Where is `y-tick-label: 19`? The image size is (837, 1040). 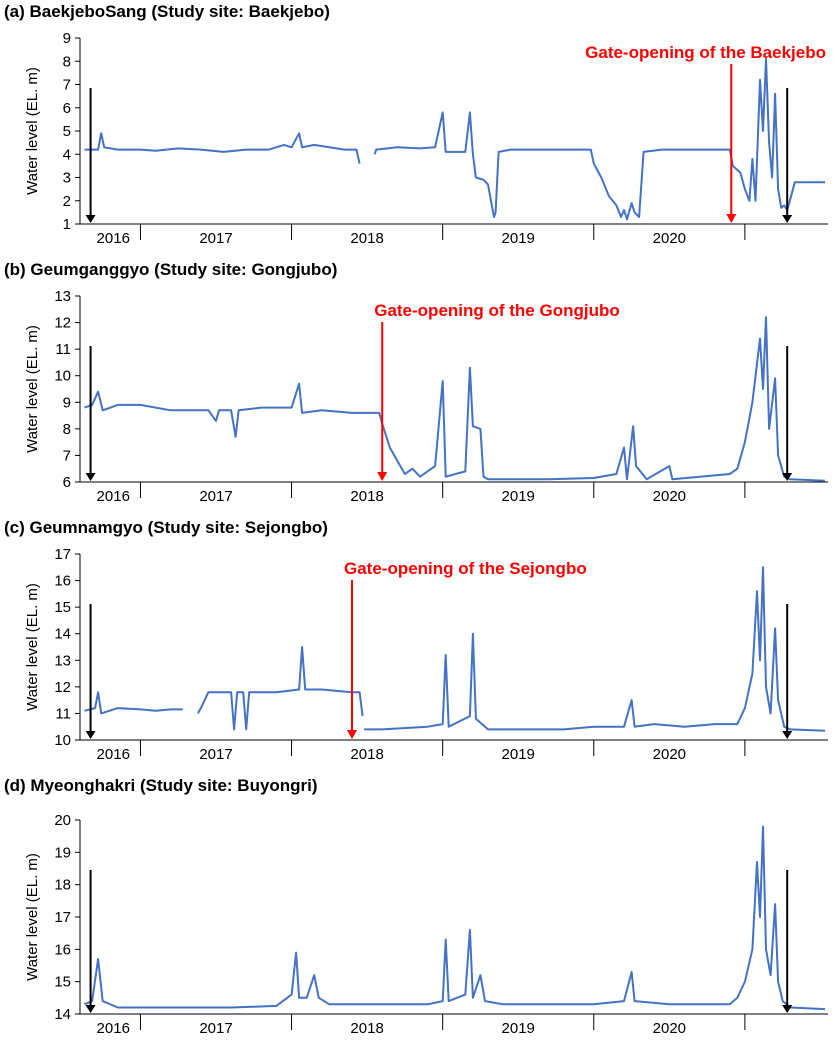
y-tick-label: 19 is located at coordinates (62, 852).